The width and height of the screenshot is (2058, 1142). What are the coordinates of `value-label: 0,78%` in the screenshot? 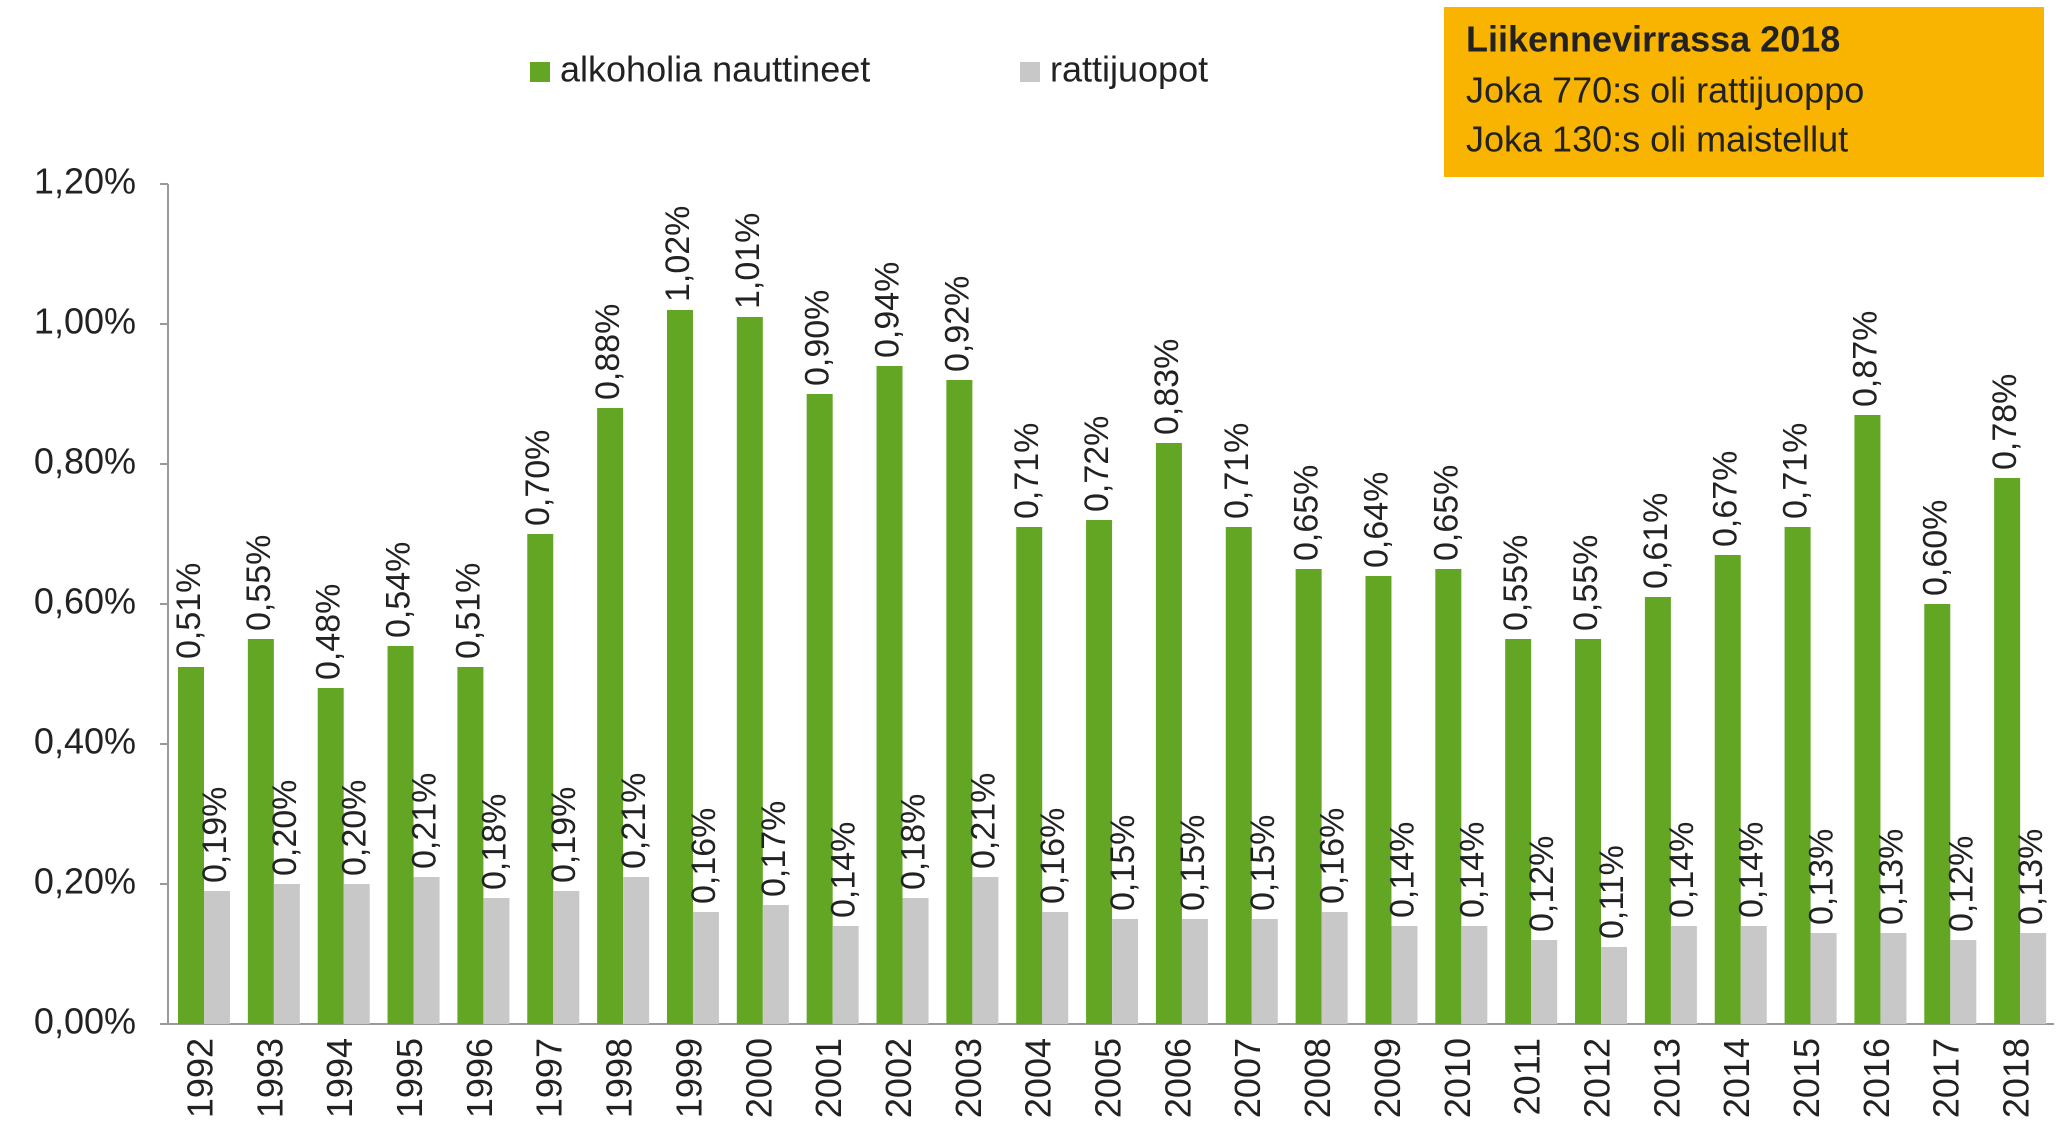 It's located at (2005, 422).